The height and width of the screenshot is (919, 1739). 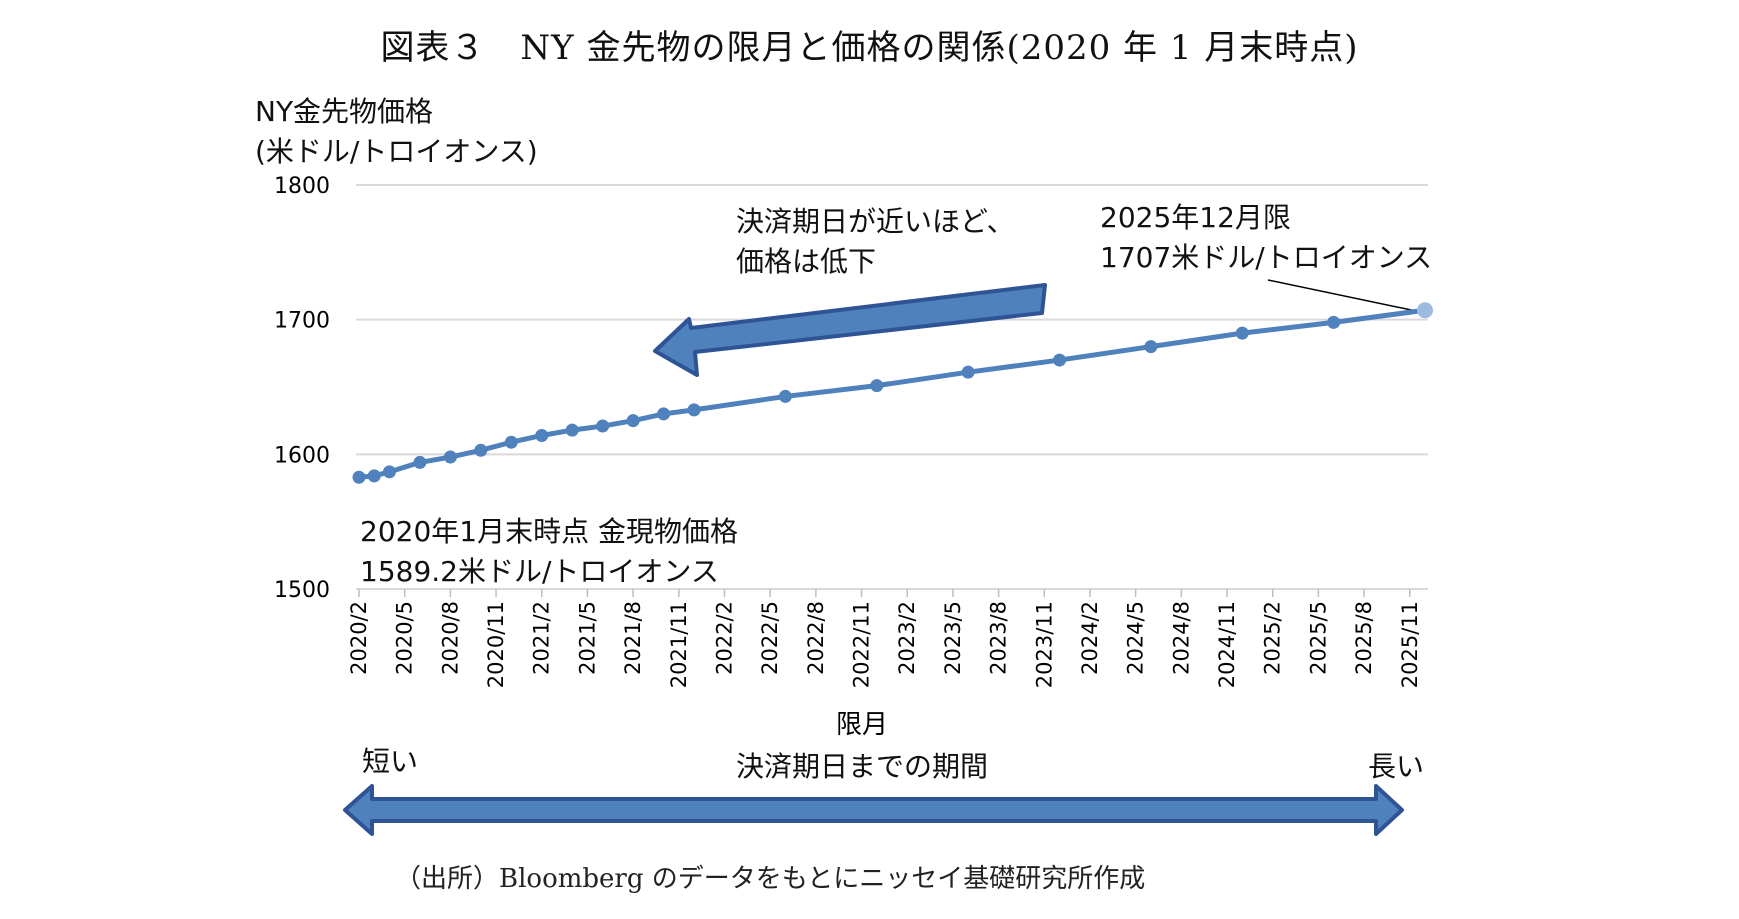 What do you see at coordinates (806, 261) in the screenshot?
I see `trend-annotation-line2: 価格は低下` at bounding box center [806, 261].